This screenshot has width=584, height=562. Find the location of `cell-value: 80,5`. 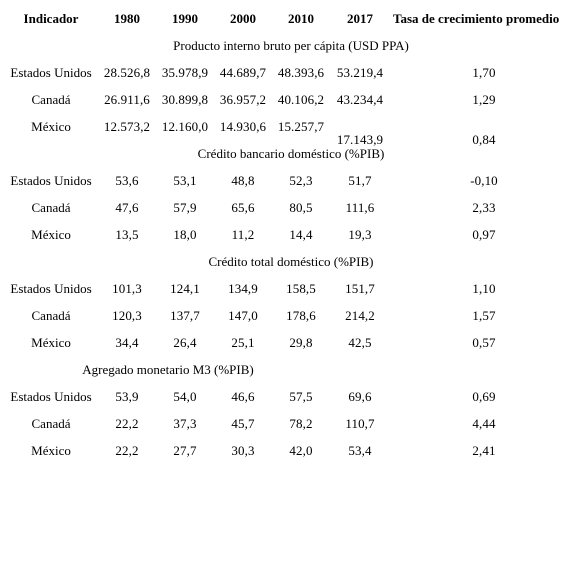

cell-value: 80,5 is located at coordinates (301, 207).